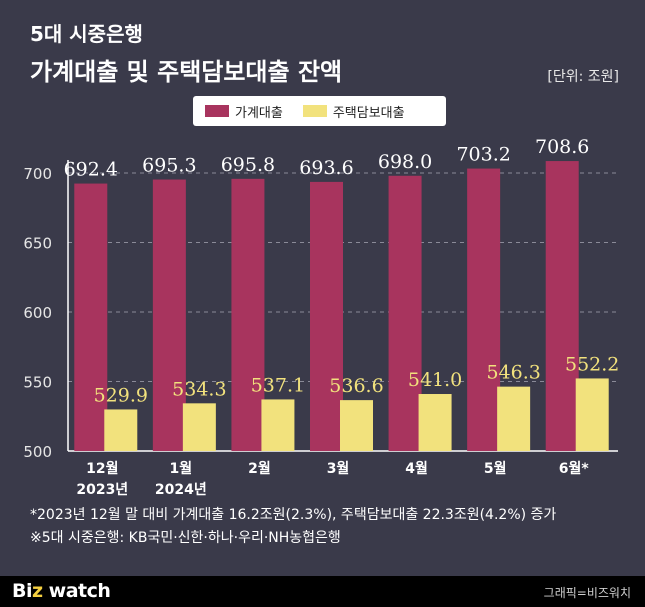 The image size is (645, 607). Describe the element at coordinates (495, 468) in the screenshot. I see `x-tick-label: 5월` at that location.